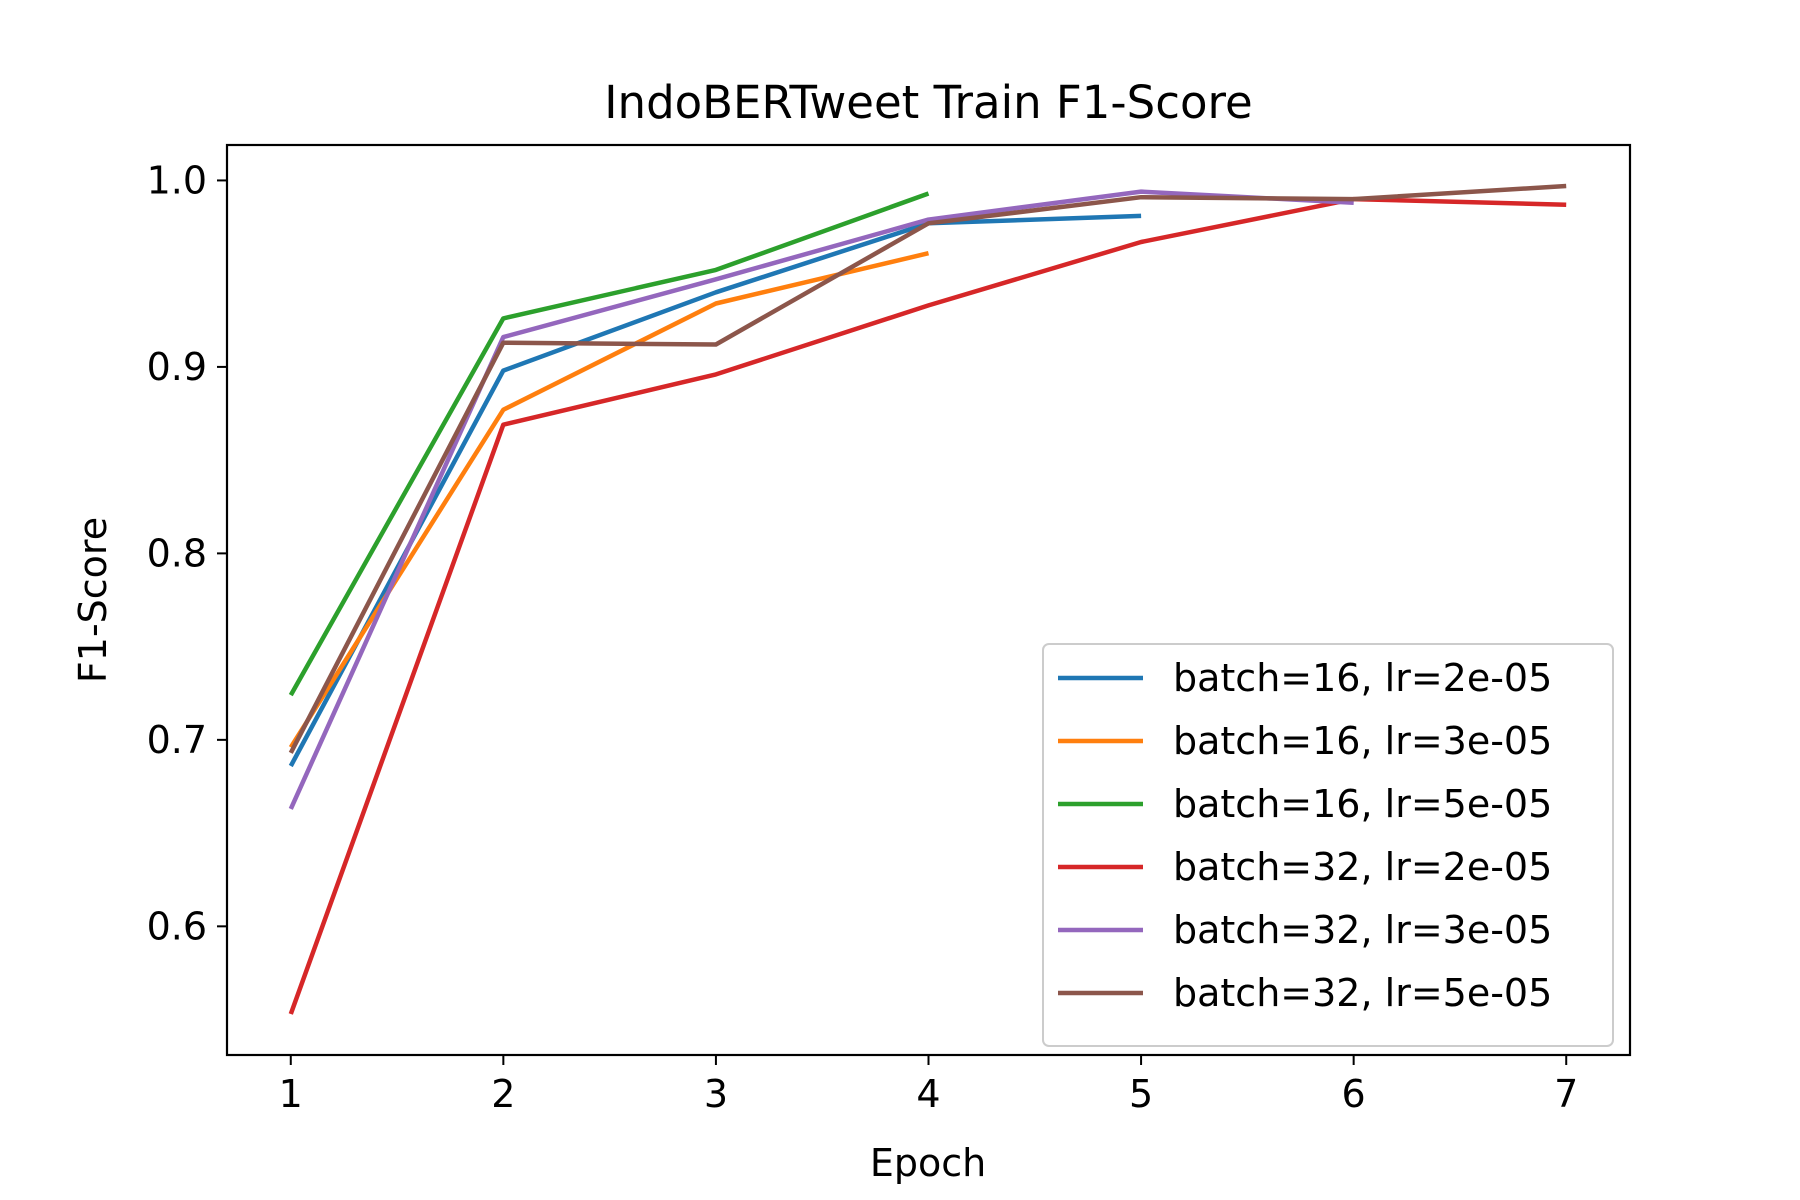 The image size is (1800, 1200). I want to click on legend-label: batch=16, lr=5e-05, so click(1362, 804).